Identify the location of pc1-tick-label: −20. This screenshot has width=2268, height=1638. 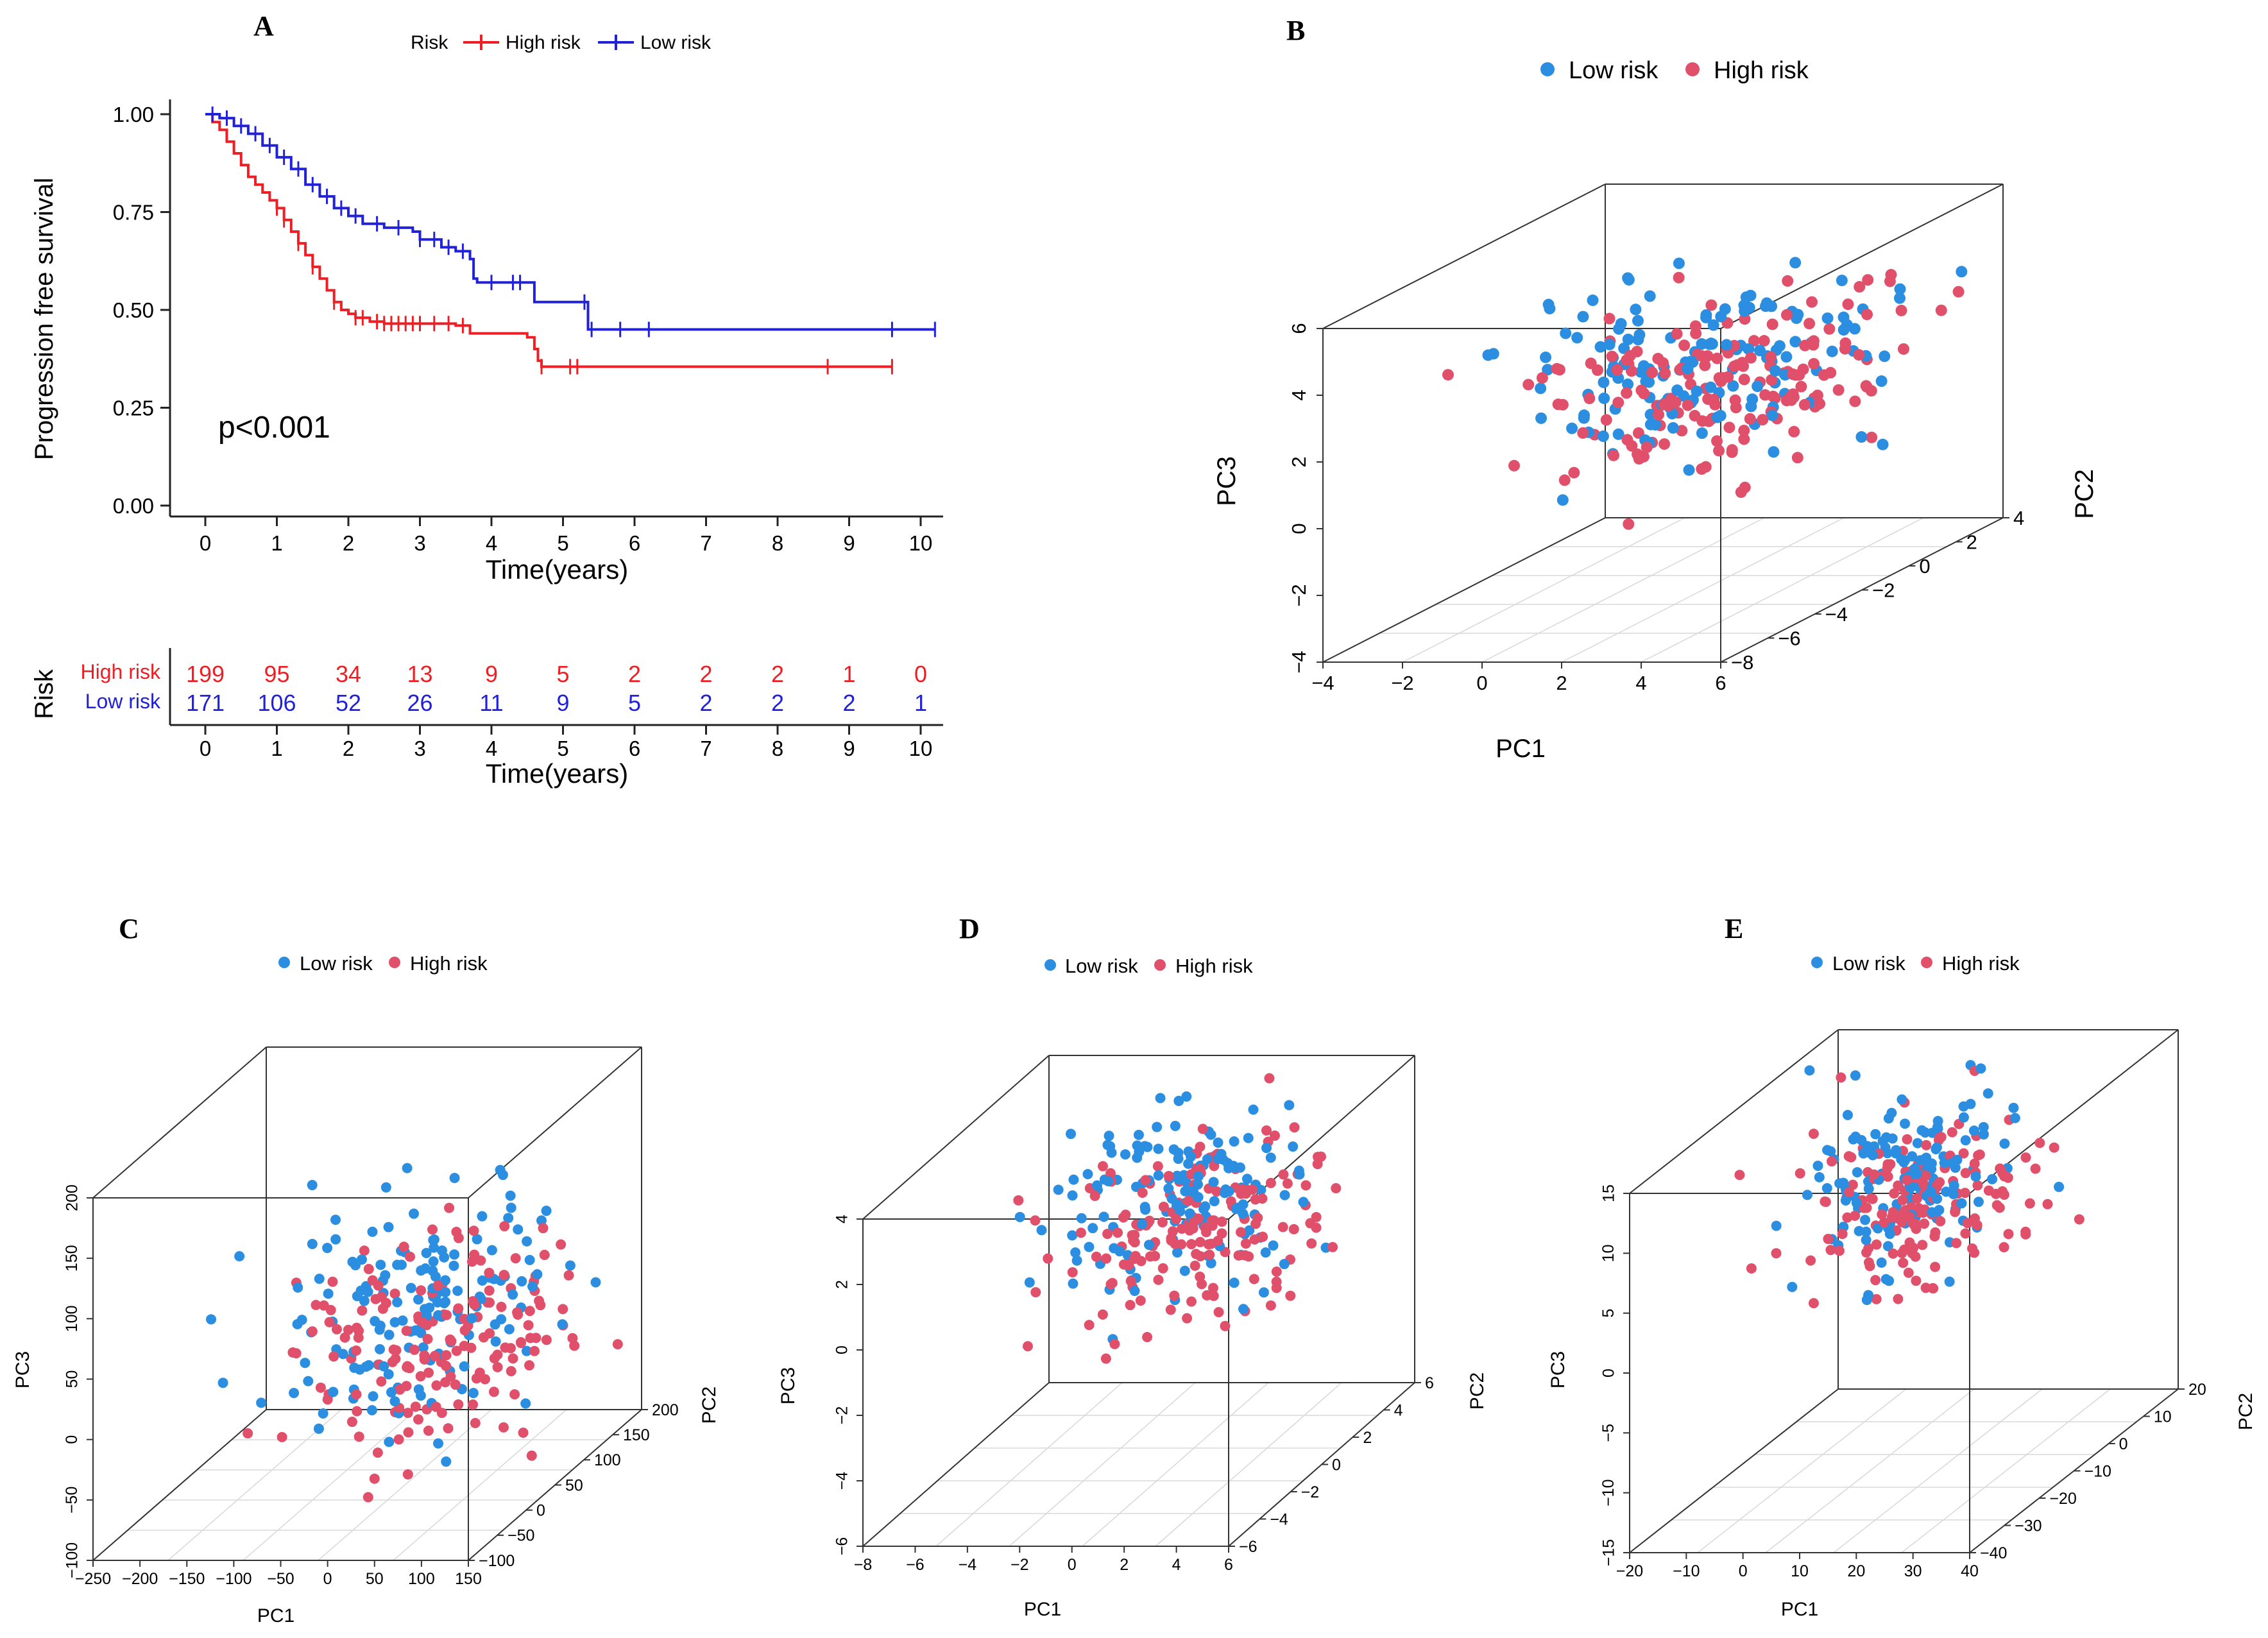
(1630, 1571).